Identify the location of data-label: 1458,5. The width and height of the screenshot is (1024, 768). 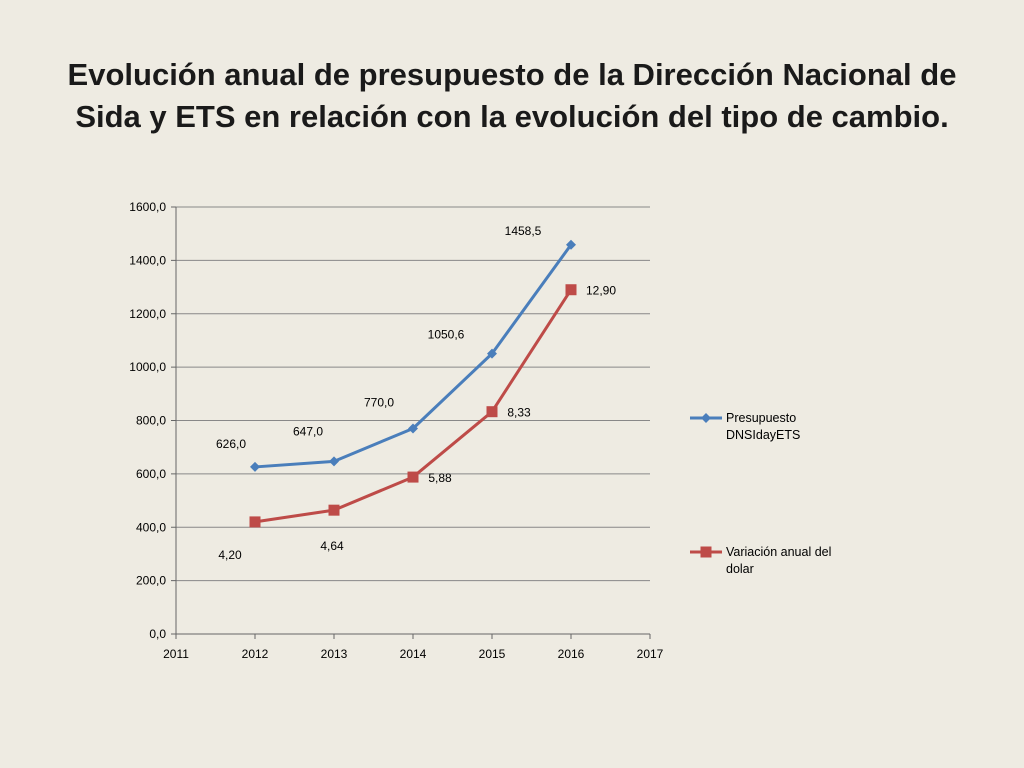
(523, 231).